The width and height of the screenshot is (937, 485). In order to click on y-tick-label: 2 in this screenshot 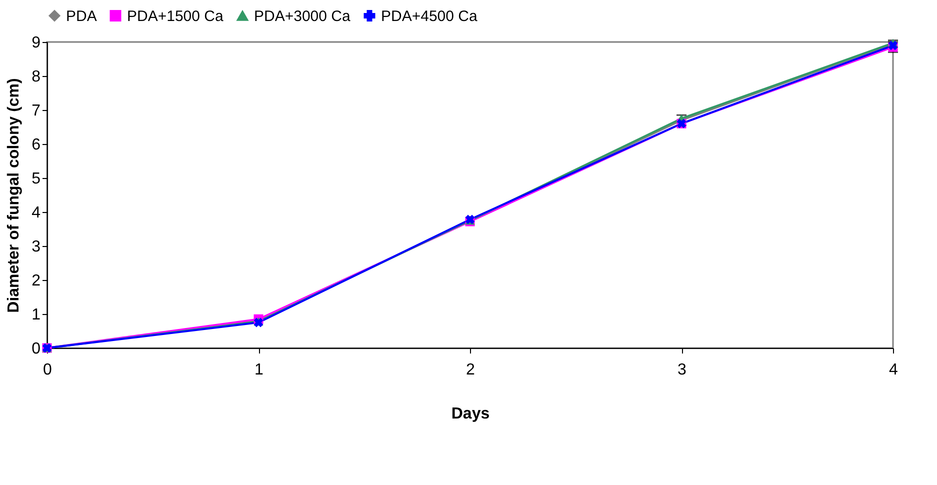, I will do `click(36, 281)`.